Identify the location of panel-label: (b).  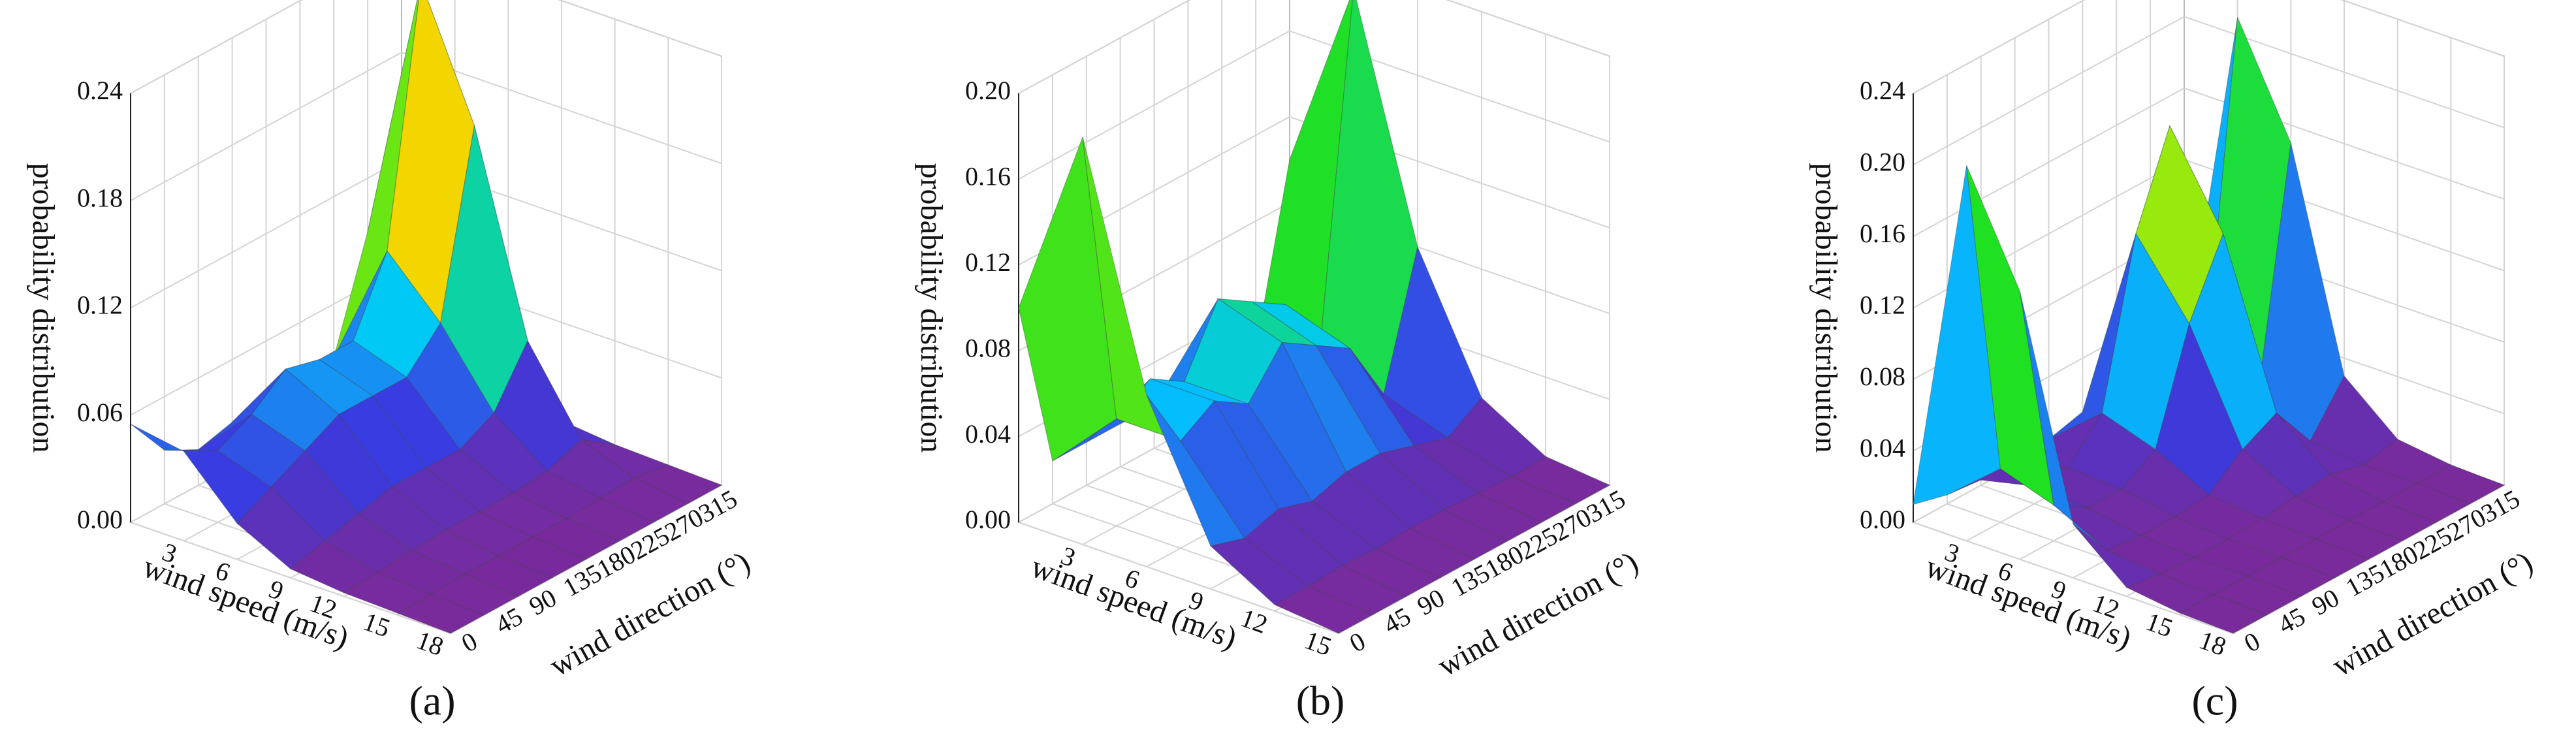
(1321, 701).